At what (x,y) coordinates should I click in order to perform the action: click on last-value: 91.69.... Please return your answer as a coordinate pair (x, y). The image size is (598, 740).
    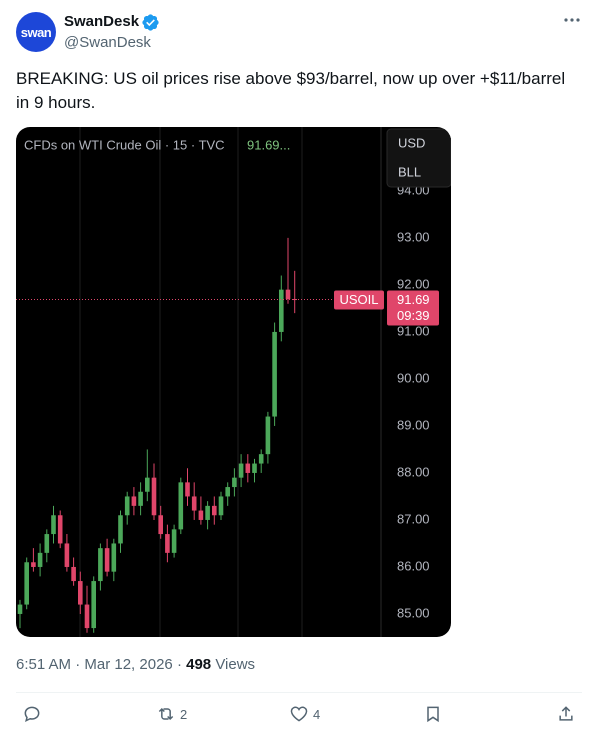
    Looking at the image, I should click on (268, 144).